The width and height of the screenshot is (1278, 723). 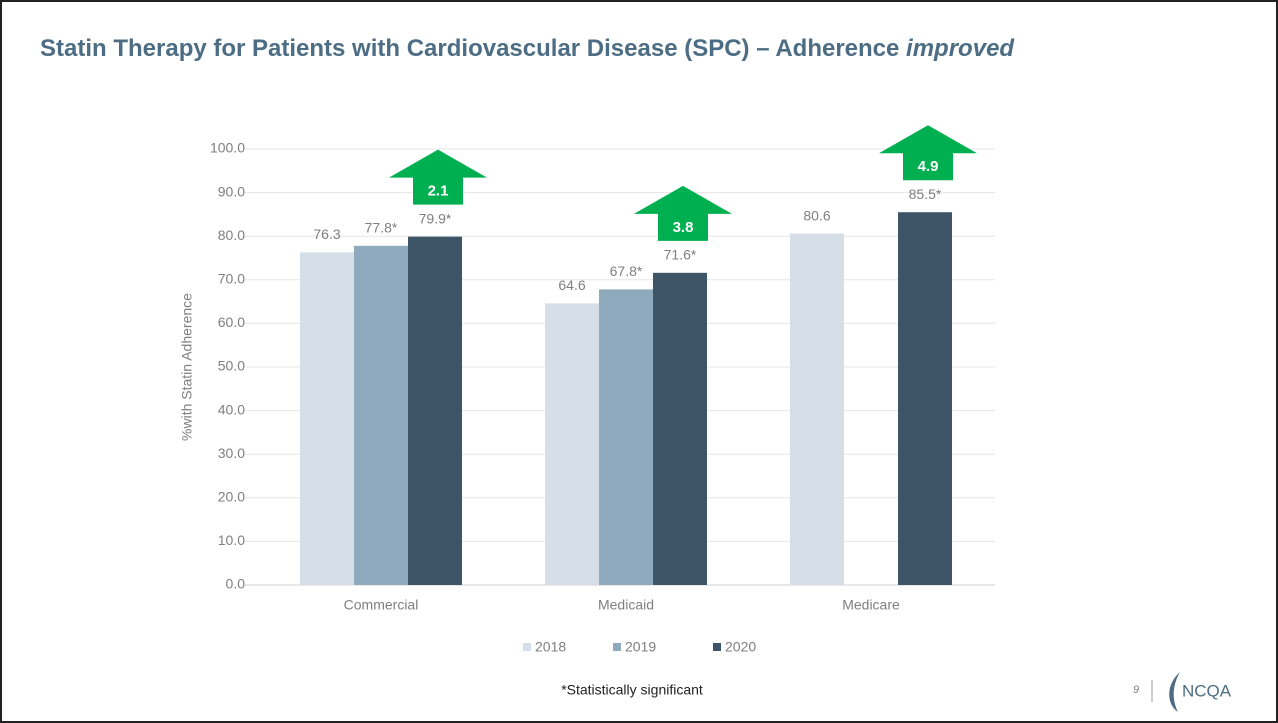 I want to click on y-tick-label: 60.0, so click(x=231, y=322).